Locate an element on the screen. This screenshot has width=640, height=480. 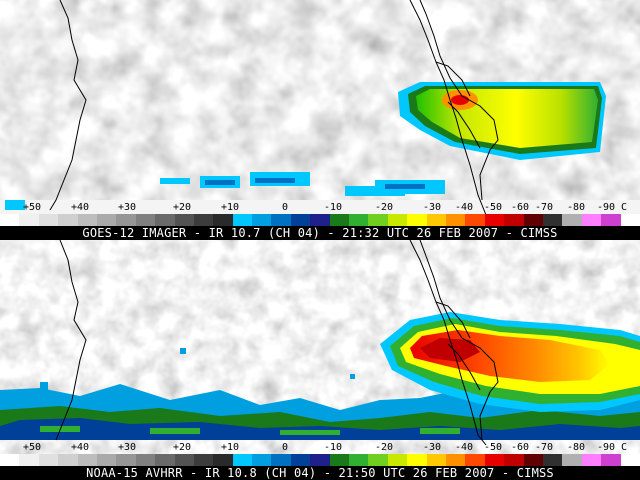
scale-label: -90 C is located at coordinates (612, 207).